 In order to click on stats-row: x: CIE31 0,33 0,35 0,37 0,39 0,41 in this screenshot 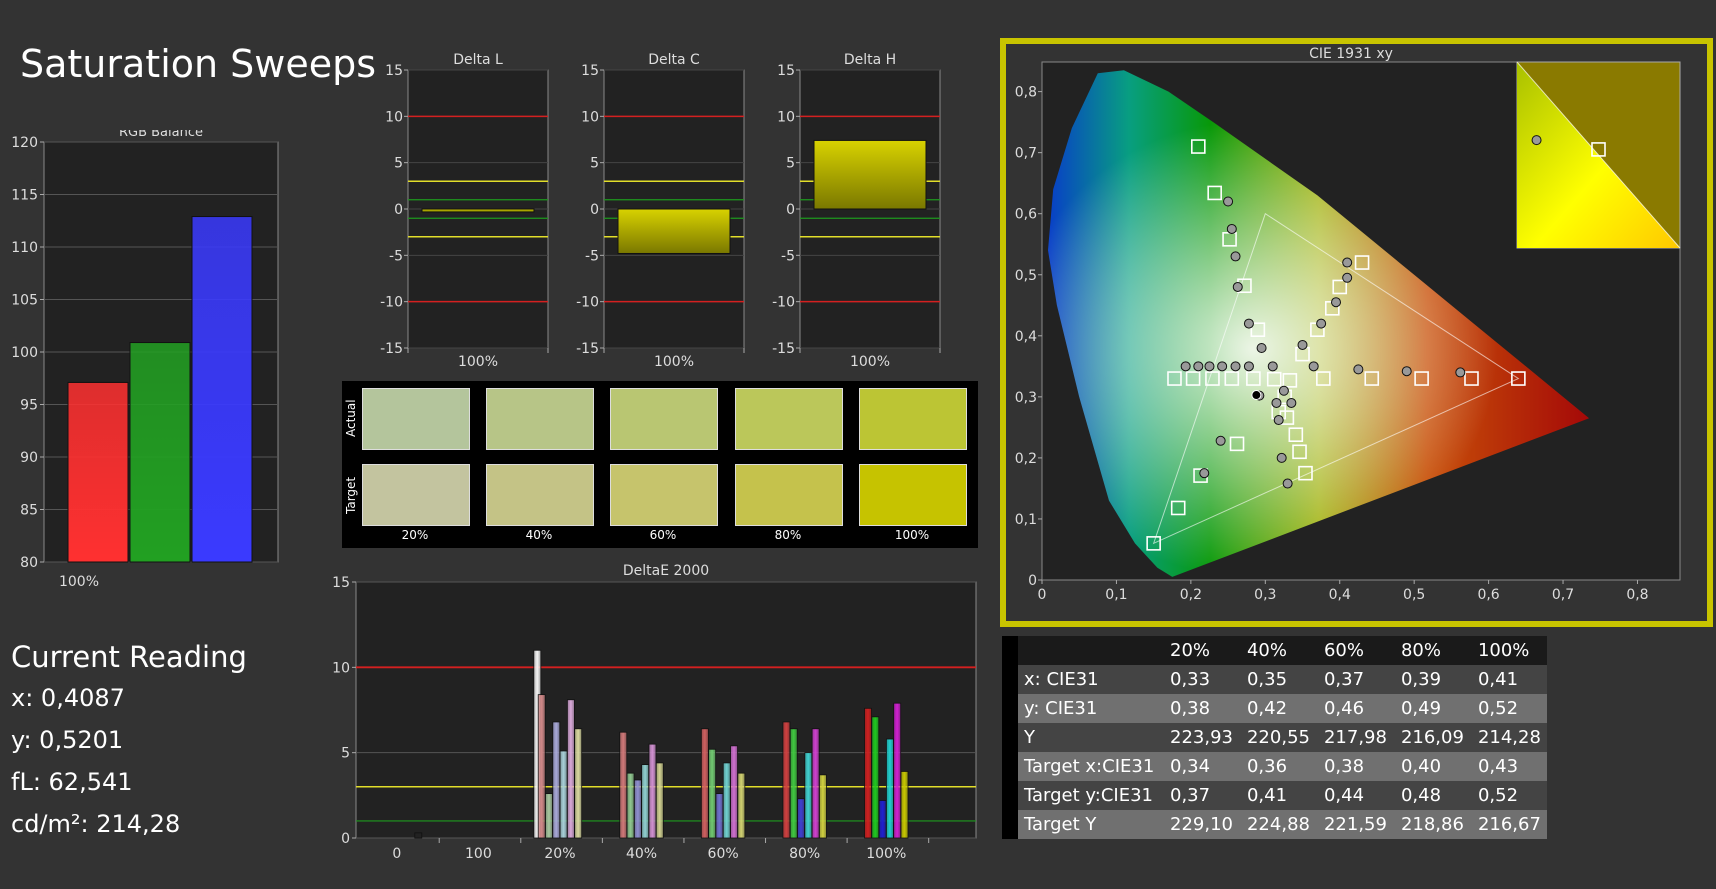, I will do `click(1274, 679)`.